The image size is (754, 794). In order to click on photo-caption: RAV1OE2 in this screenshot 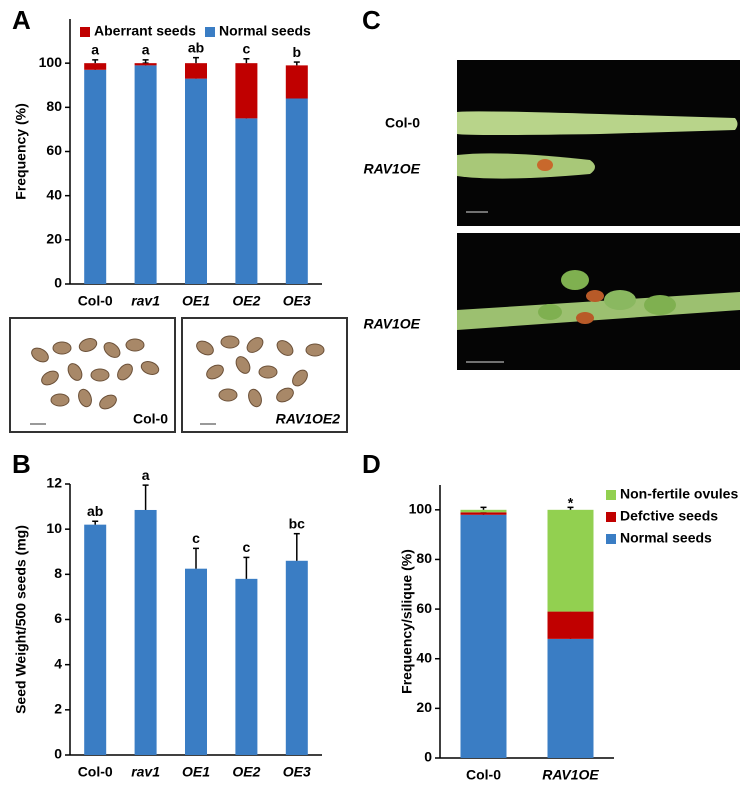, I will do `click(308, 419)`.